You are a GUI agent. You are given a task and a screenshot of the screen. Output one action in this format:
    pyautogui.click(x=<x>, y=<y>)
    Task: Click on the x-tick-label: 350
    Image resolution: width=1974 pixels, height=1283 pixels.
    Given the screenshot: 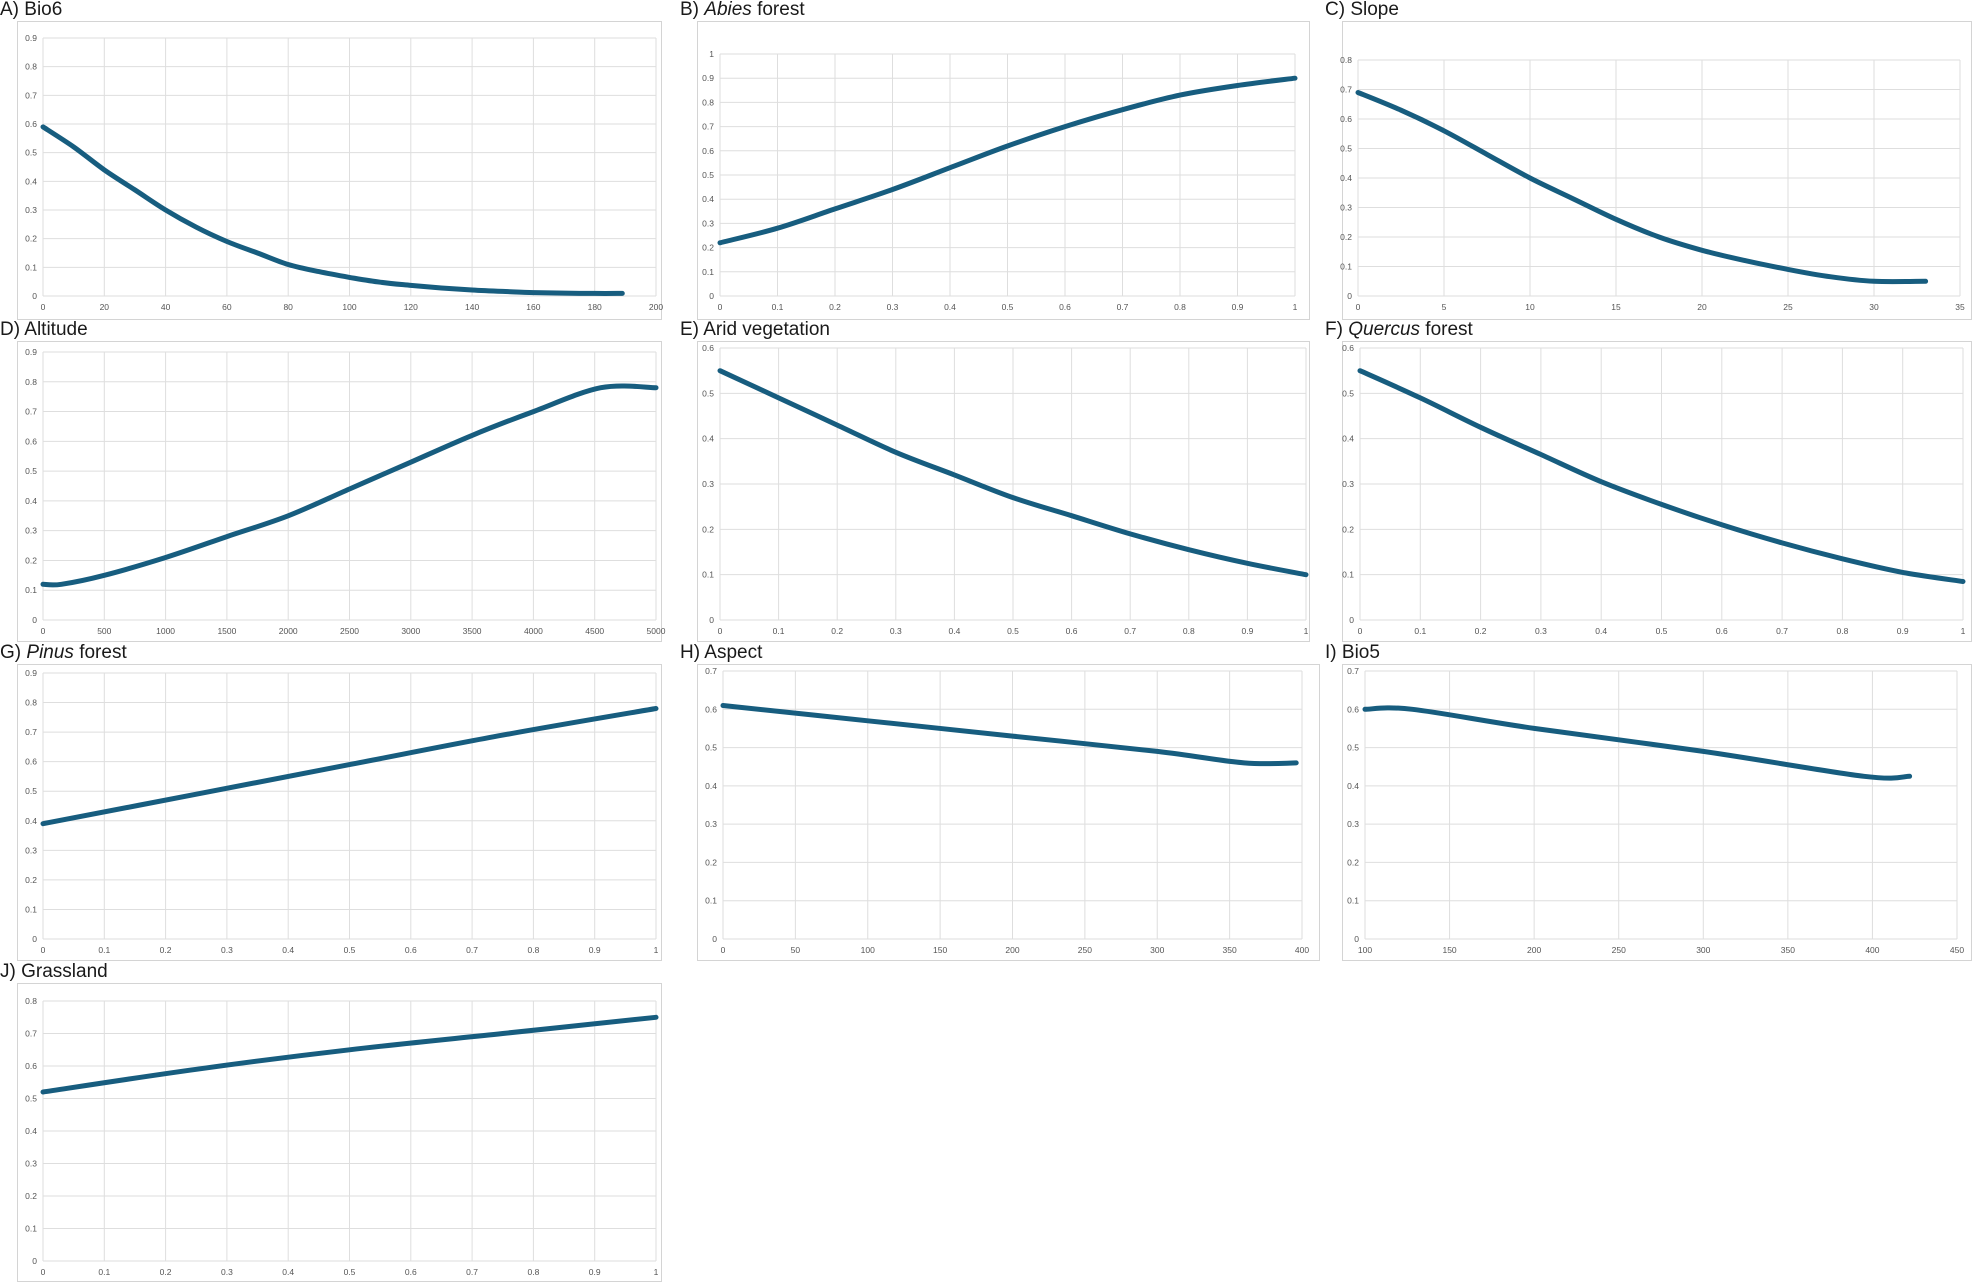 What is the action you would take?
    pyautogui.click(x=1230, y=950)
    